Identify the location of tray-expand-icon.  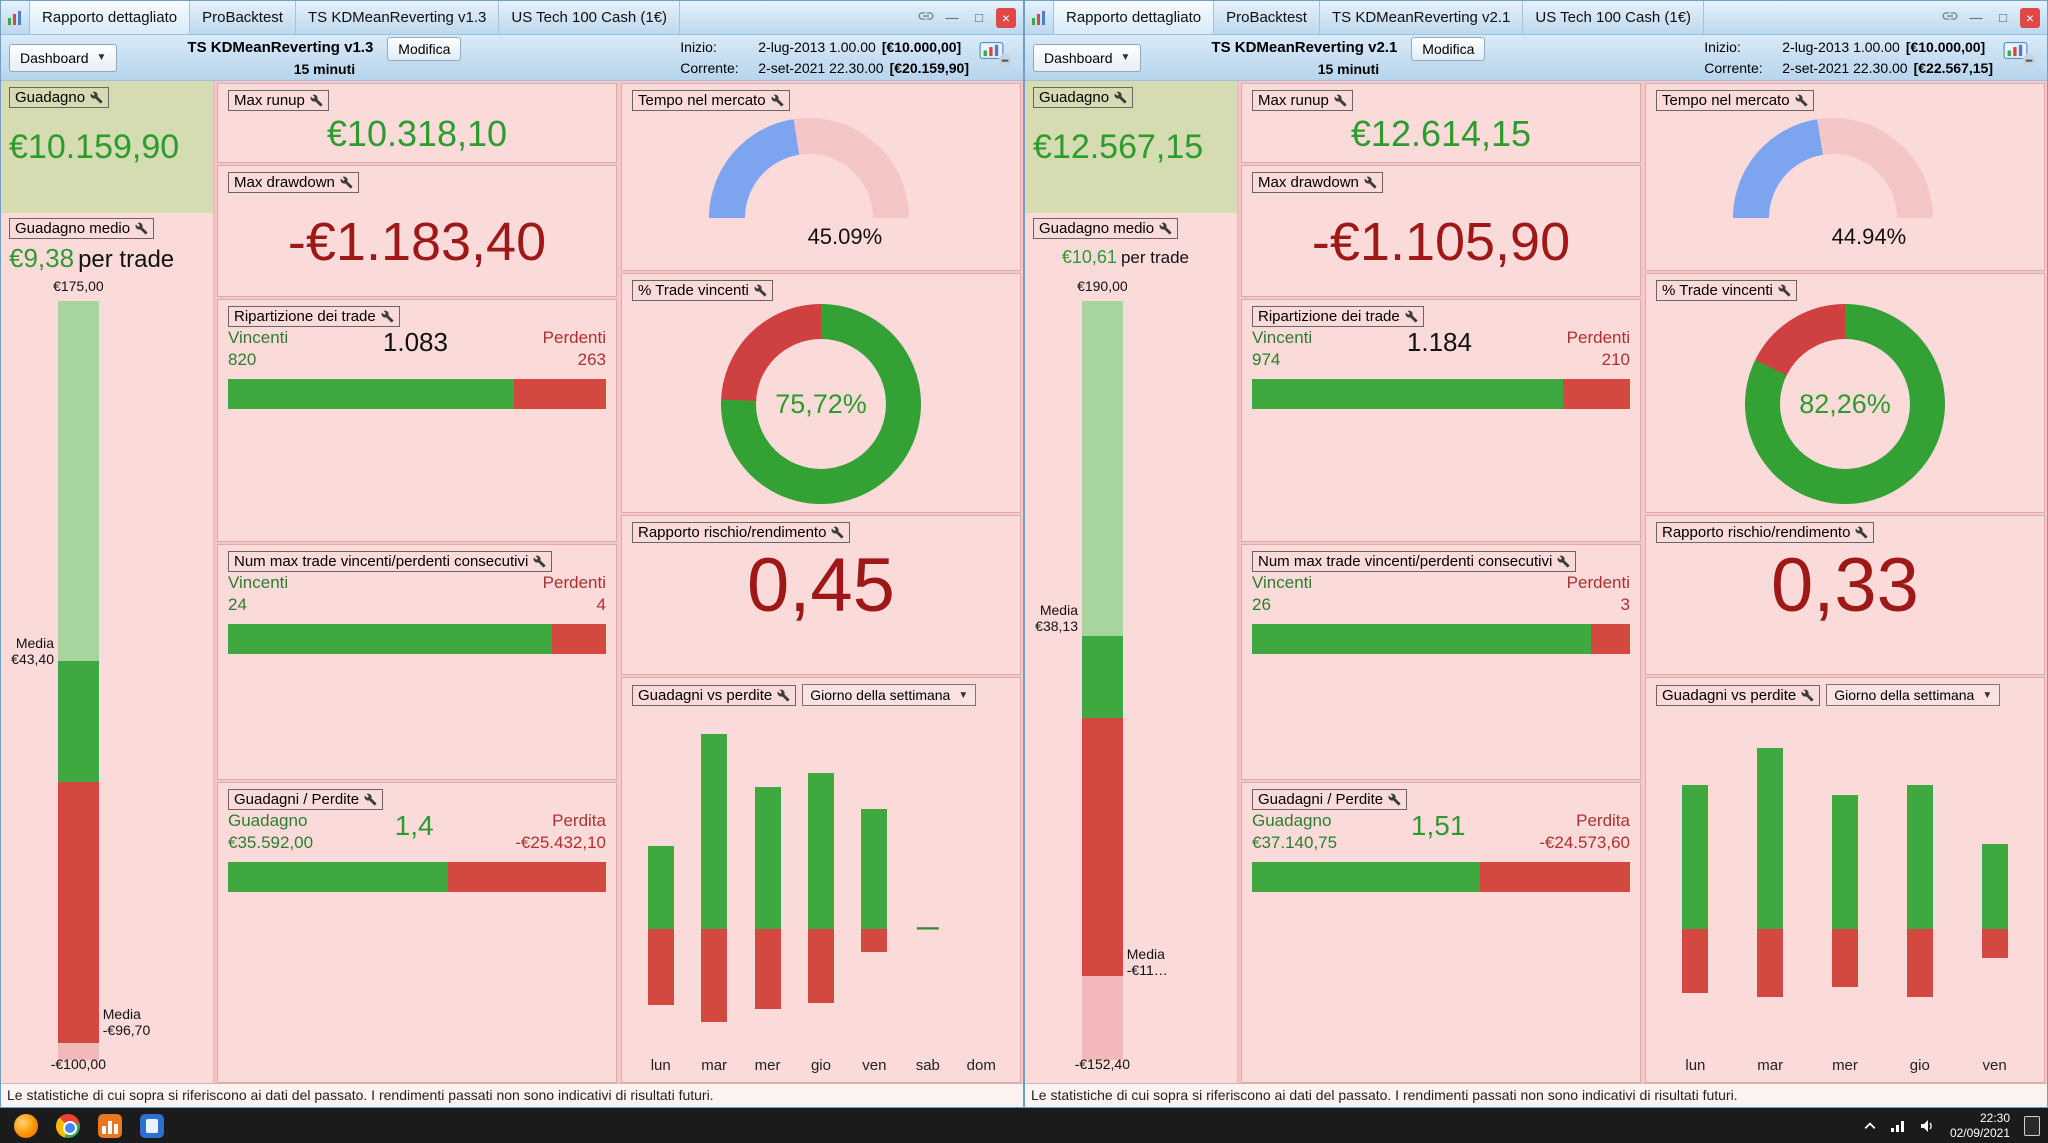
(1870, 1125).